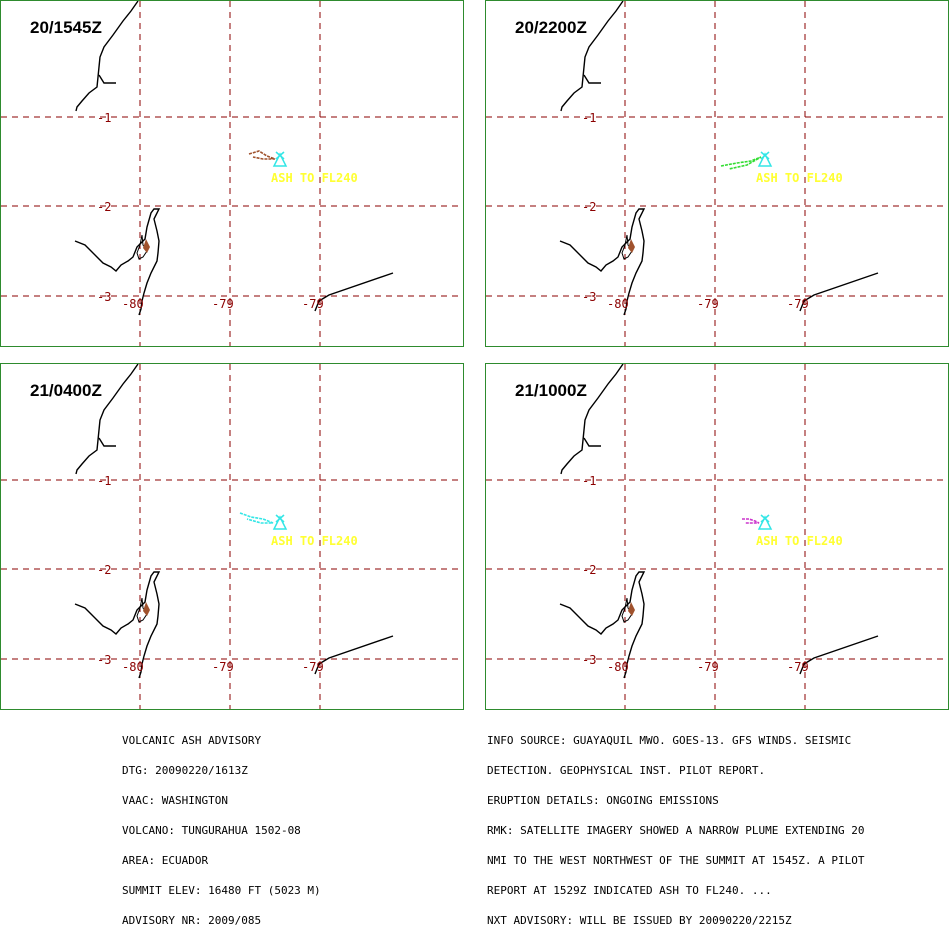  I want to click on panel-timestamp: 20/1545Z, so click(66, 27).